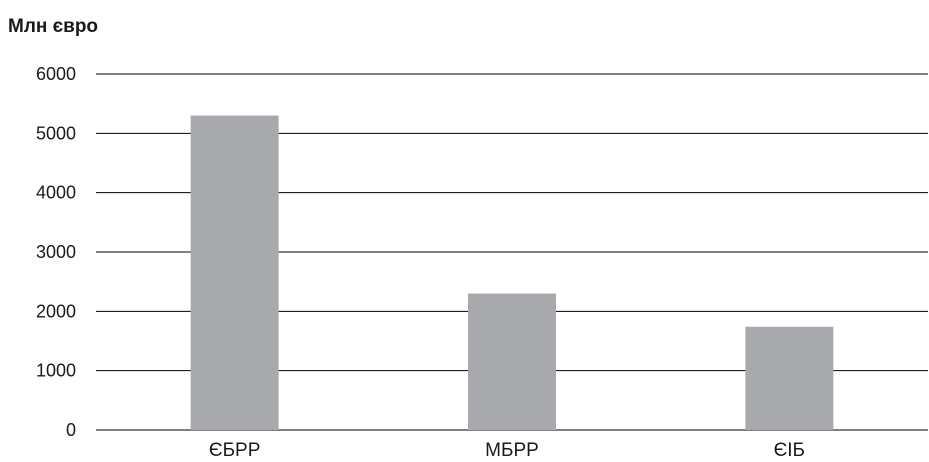  Describe the element at coordinates (56, 193) in the screenshot. I see `y-tick-label: 4000` at that location.